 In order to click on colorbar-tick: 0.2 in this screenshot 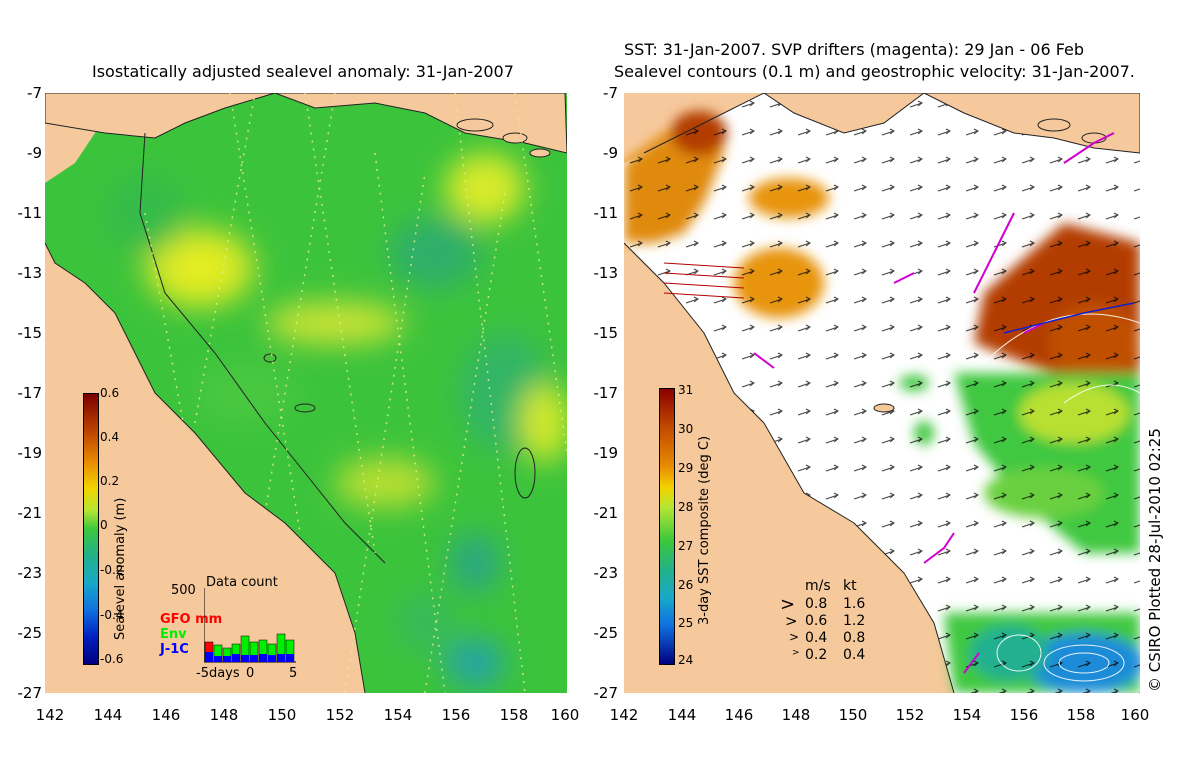, I will do `click(110, 481)`.